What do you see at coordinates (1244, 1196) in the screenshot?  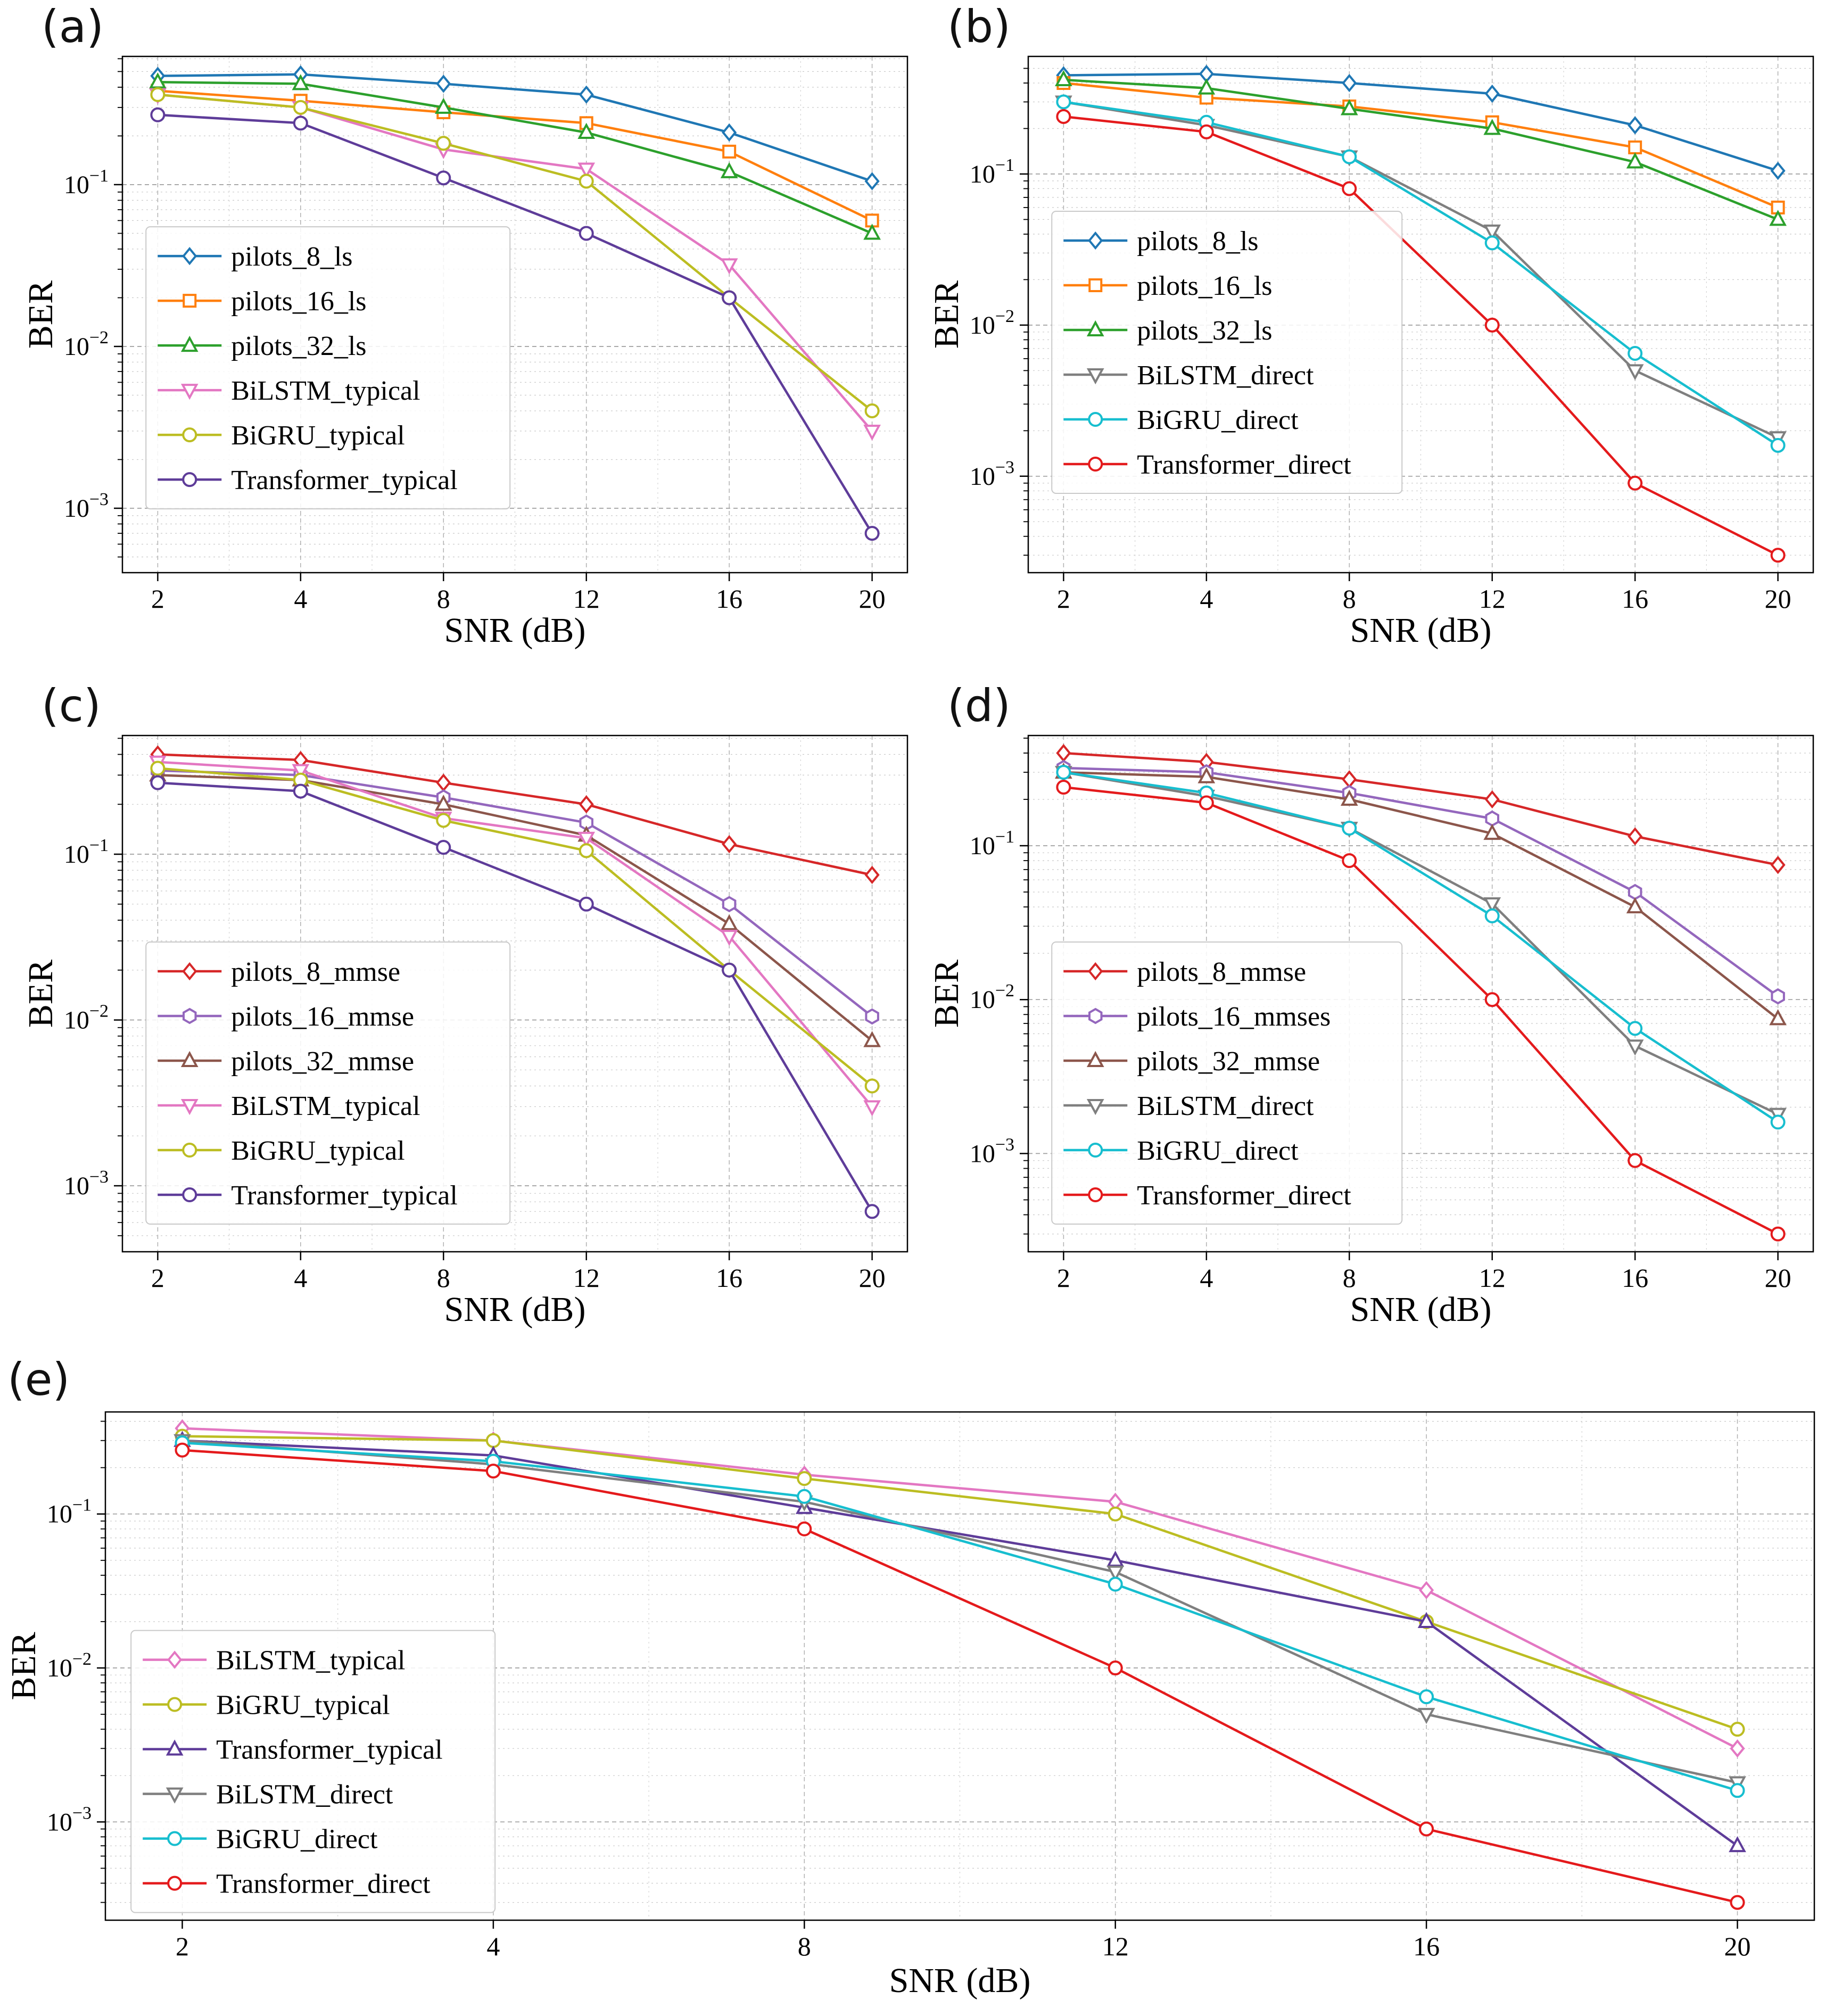 I see `legend-label: Transformer_direct` at bounding box center [1244, 1196].